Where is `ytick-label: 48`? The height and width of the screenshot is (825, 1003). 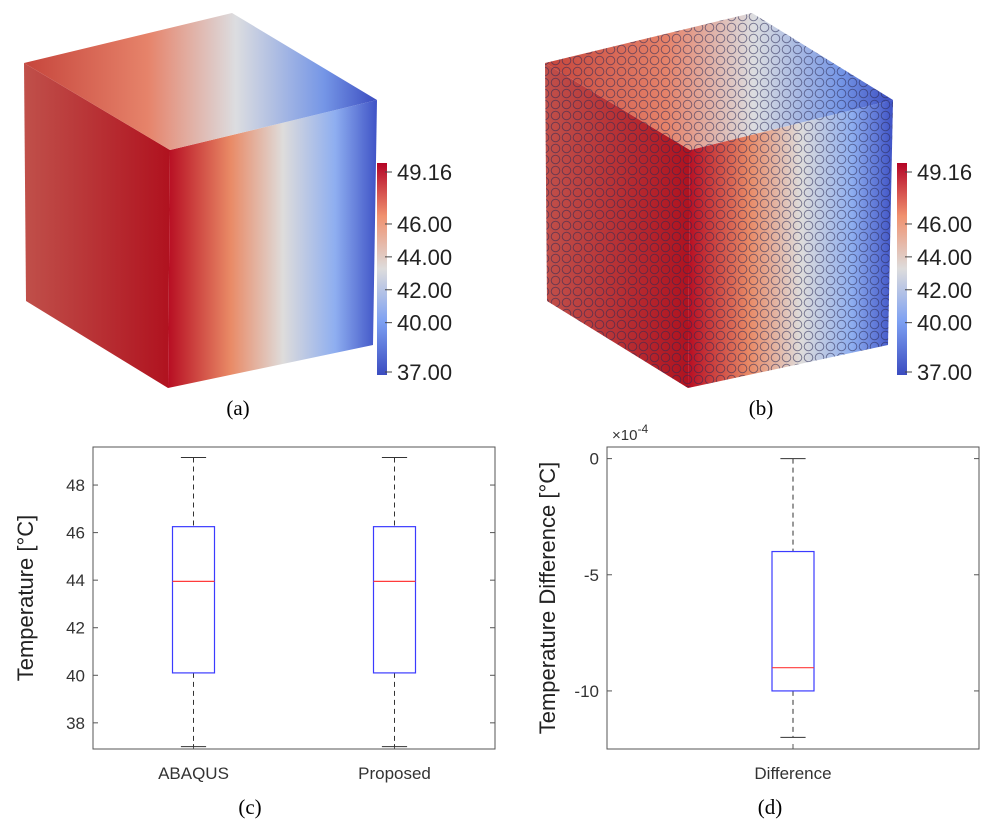 ytick-label: 48 is located at coordinates (75, 485).